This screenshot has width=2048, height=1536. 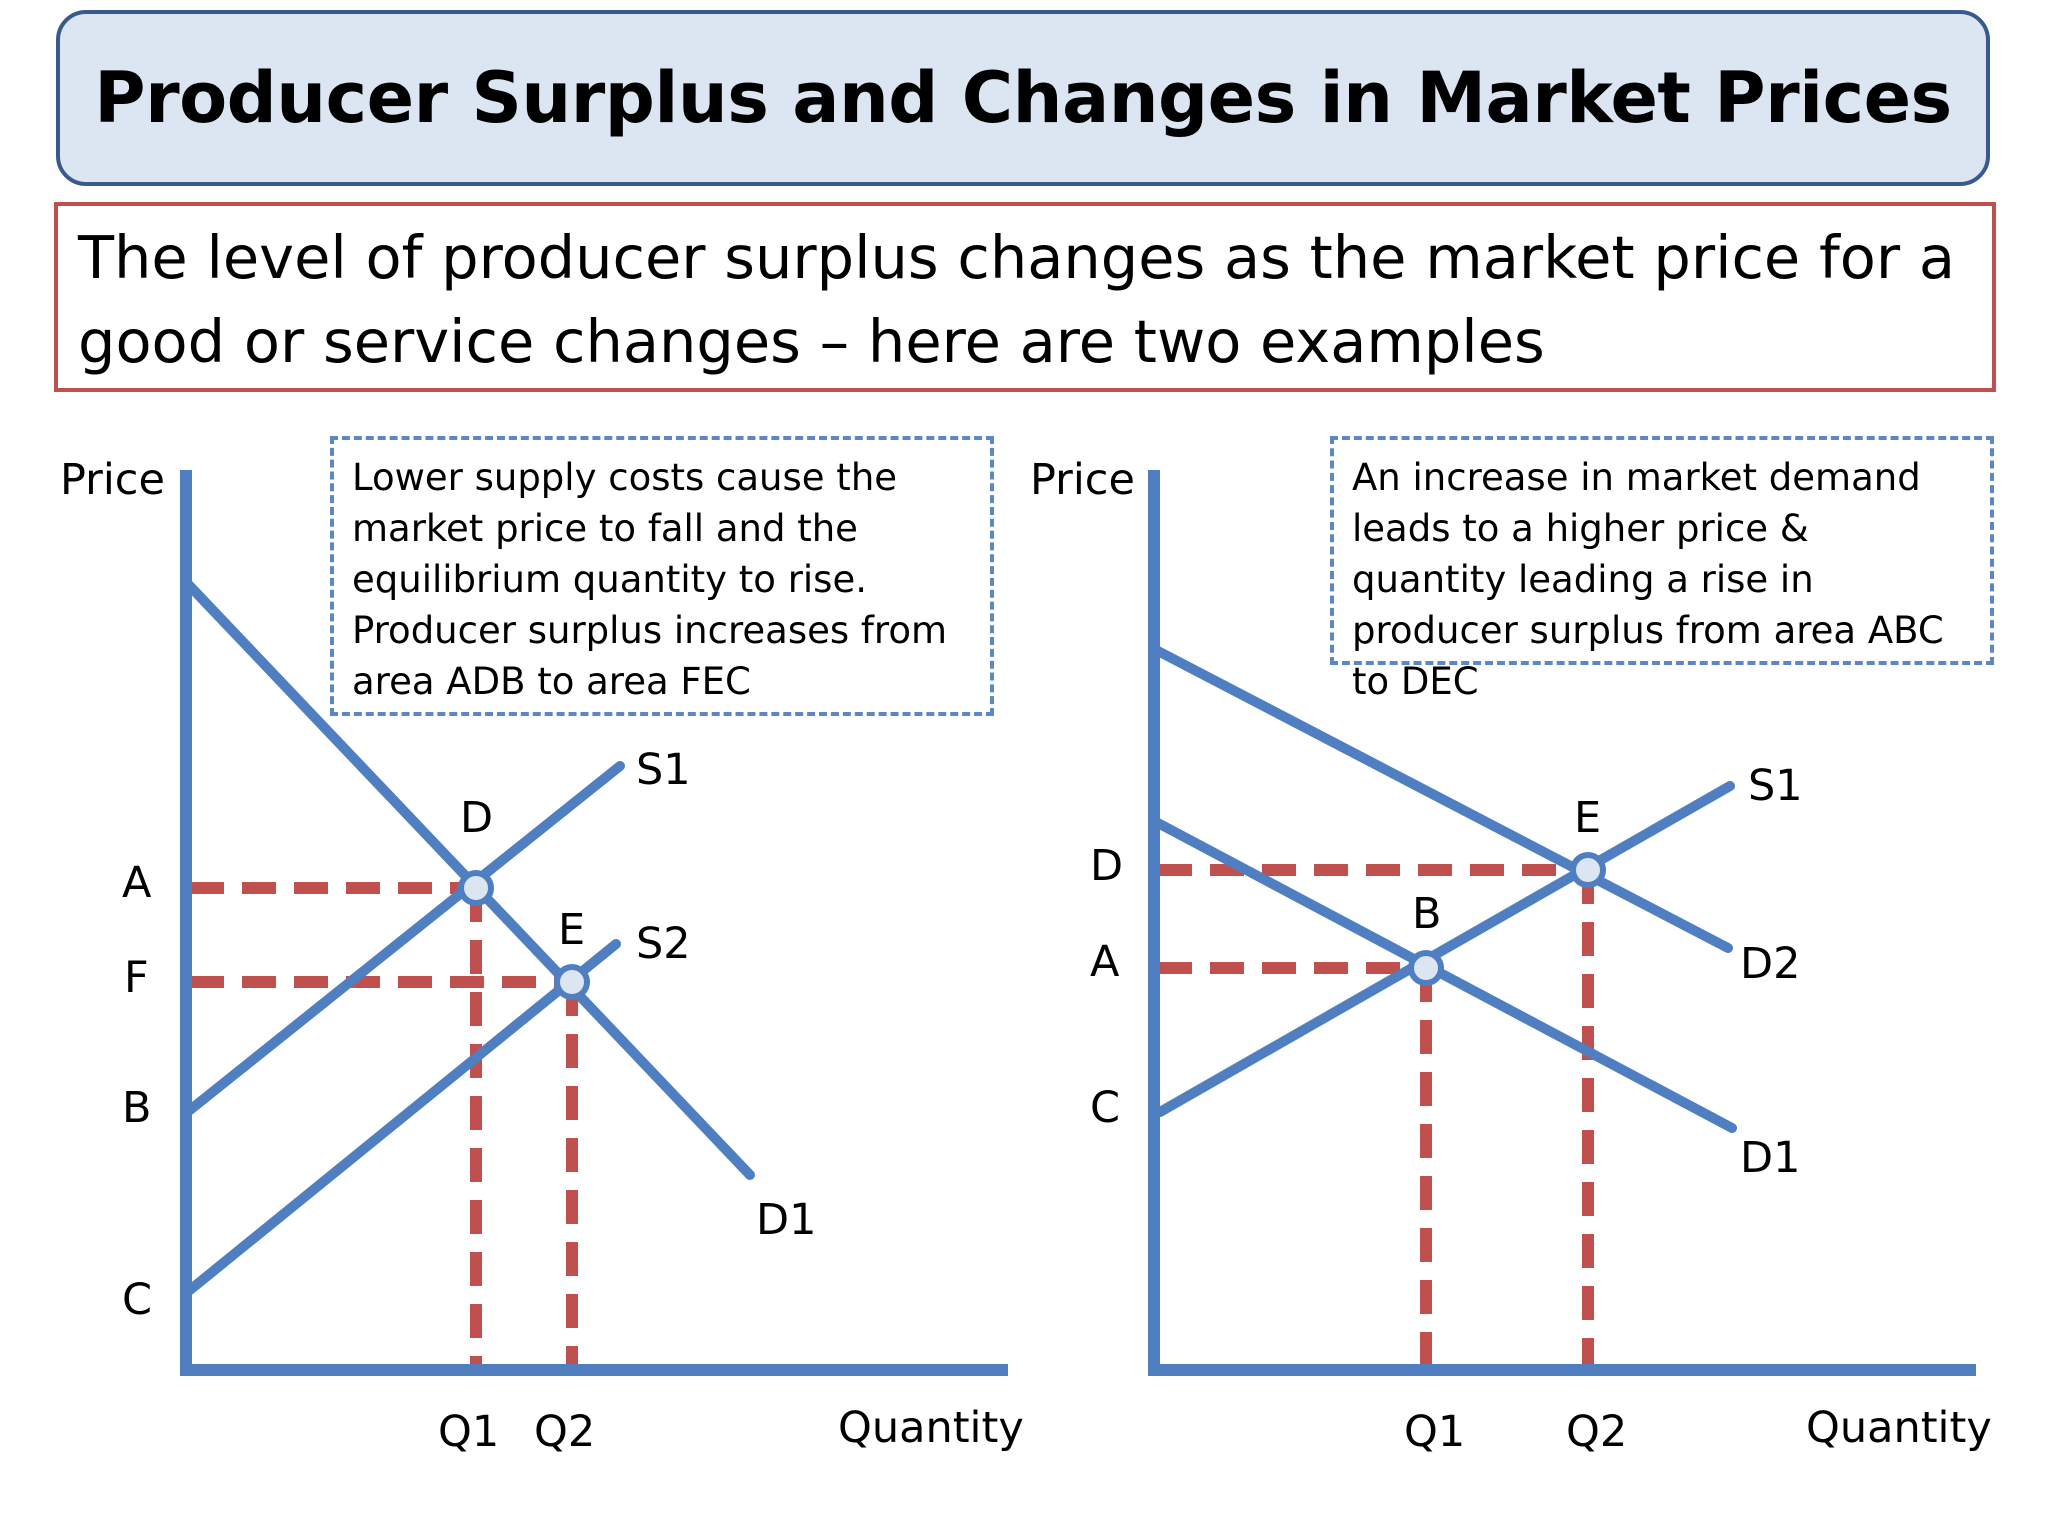 What do you see at coordinates (1899, 1428) in the screenshot?
I see `right-x-axis-label: Quantity` at bounding box center [1899, 1428].